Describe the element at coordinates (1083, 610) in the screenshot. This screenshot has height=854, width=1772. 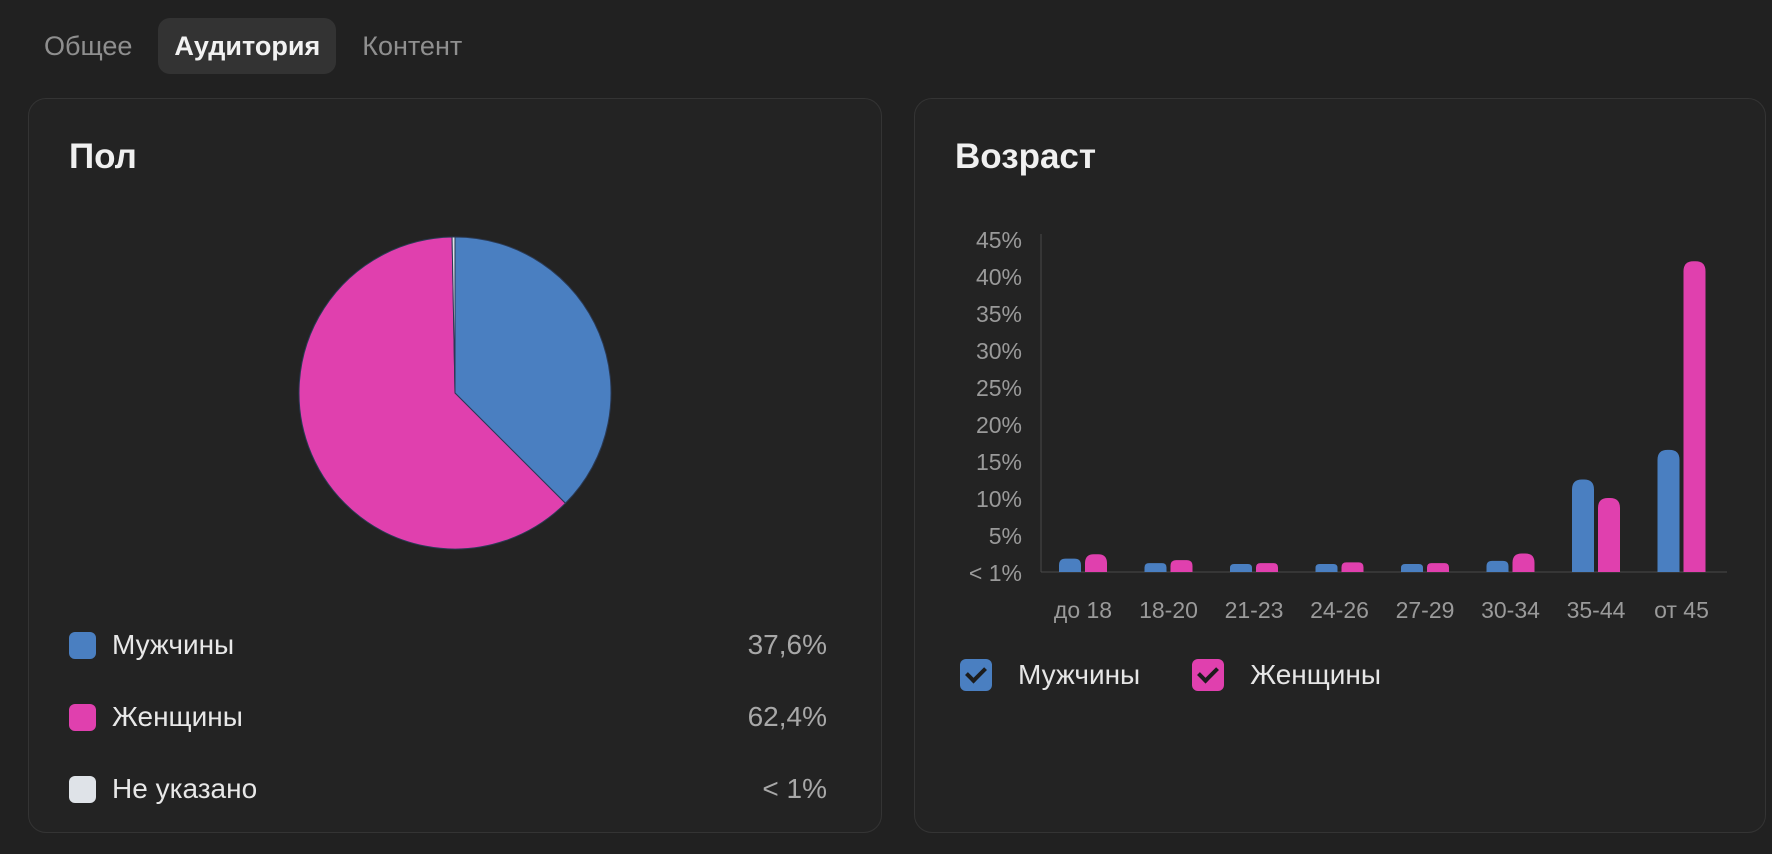
I see `x-tick-label: до 18` at that location.